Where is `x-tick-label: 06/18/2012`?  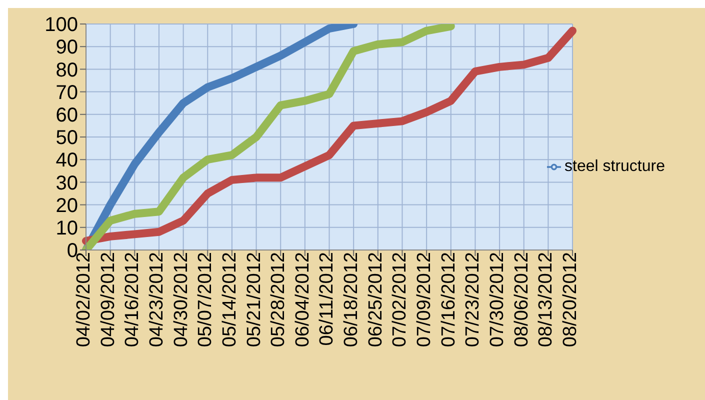
x-tick-label: 06/18/2012 is located at coordinates (351, 300).